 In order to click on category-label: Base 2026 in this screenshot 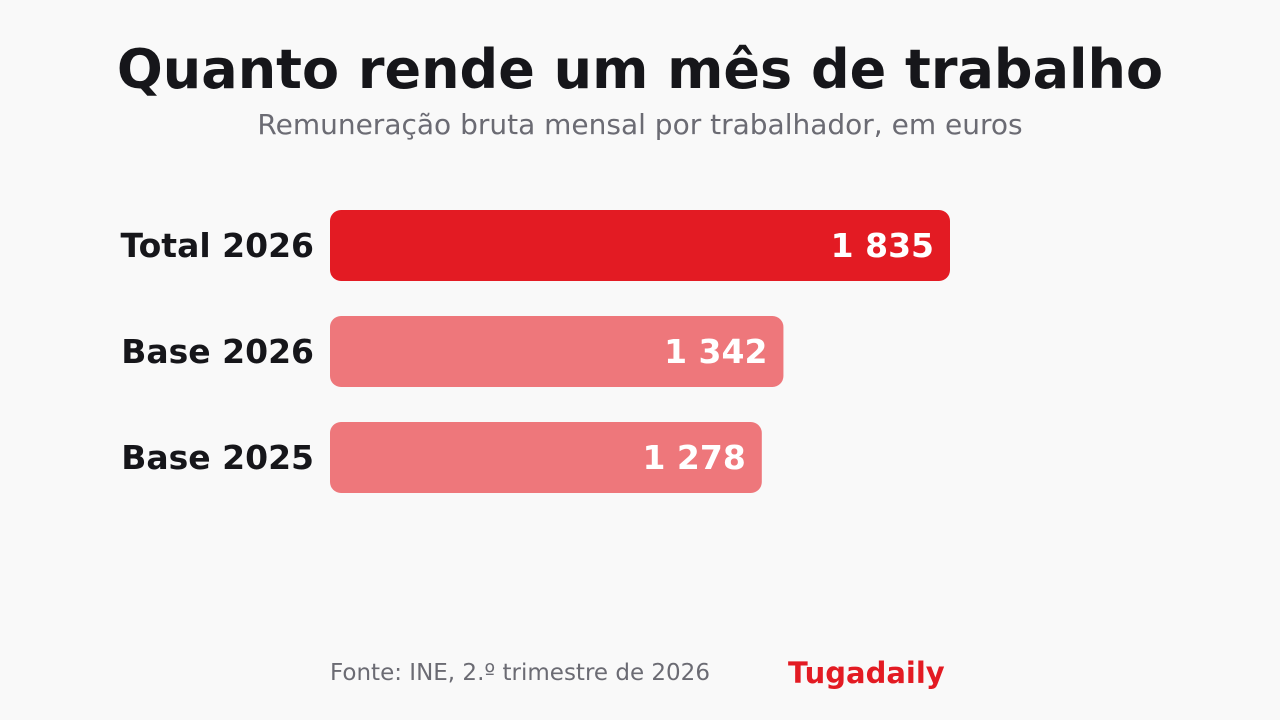, I will do `click(217, 351)`.